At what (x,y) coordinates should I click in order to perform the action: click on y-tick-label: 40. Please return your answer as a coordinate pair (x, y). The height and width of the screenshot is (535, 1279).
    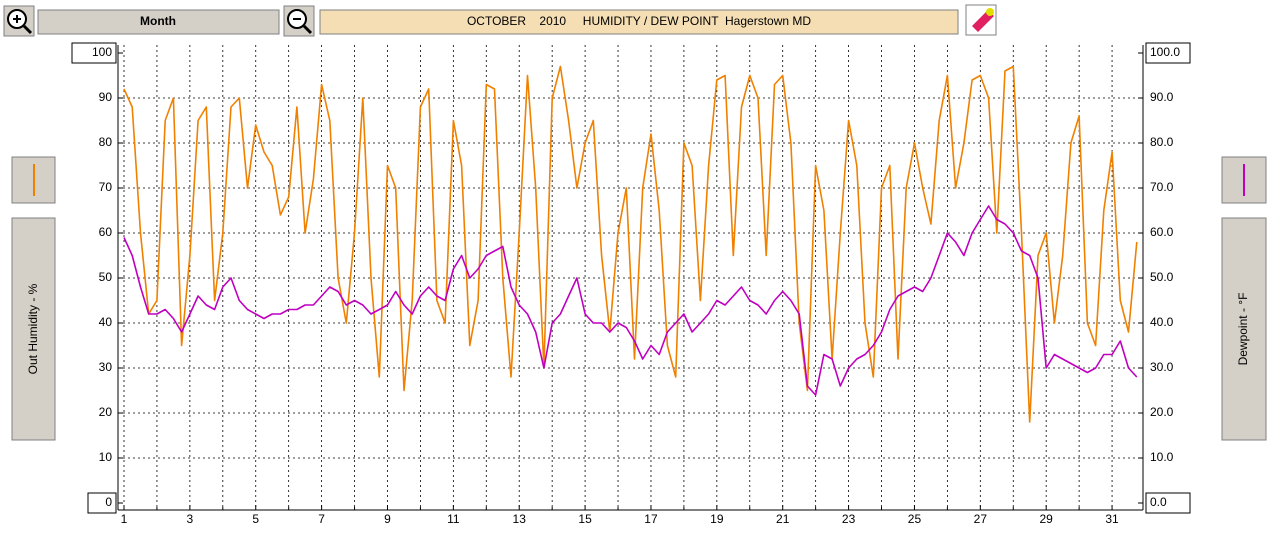
    Looking at the image, I should click on (106, 322).